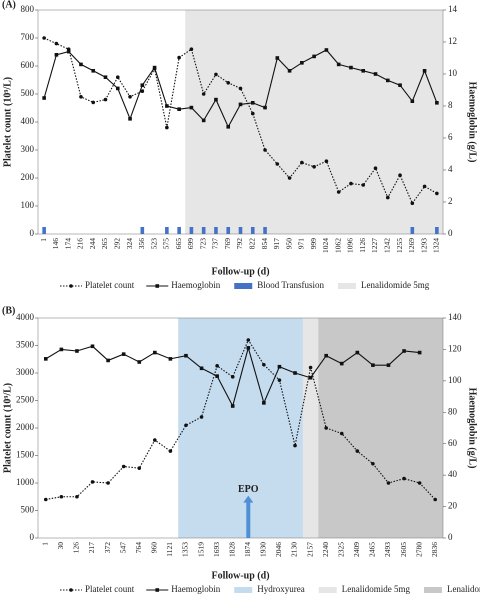 This screenshot has width=480, height=600. What do you see at coordinates (178, 244) in the screenshot?
I see `x-tick-label: 665` at bounding box center [178, 244].